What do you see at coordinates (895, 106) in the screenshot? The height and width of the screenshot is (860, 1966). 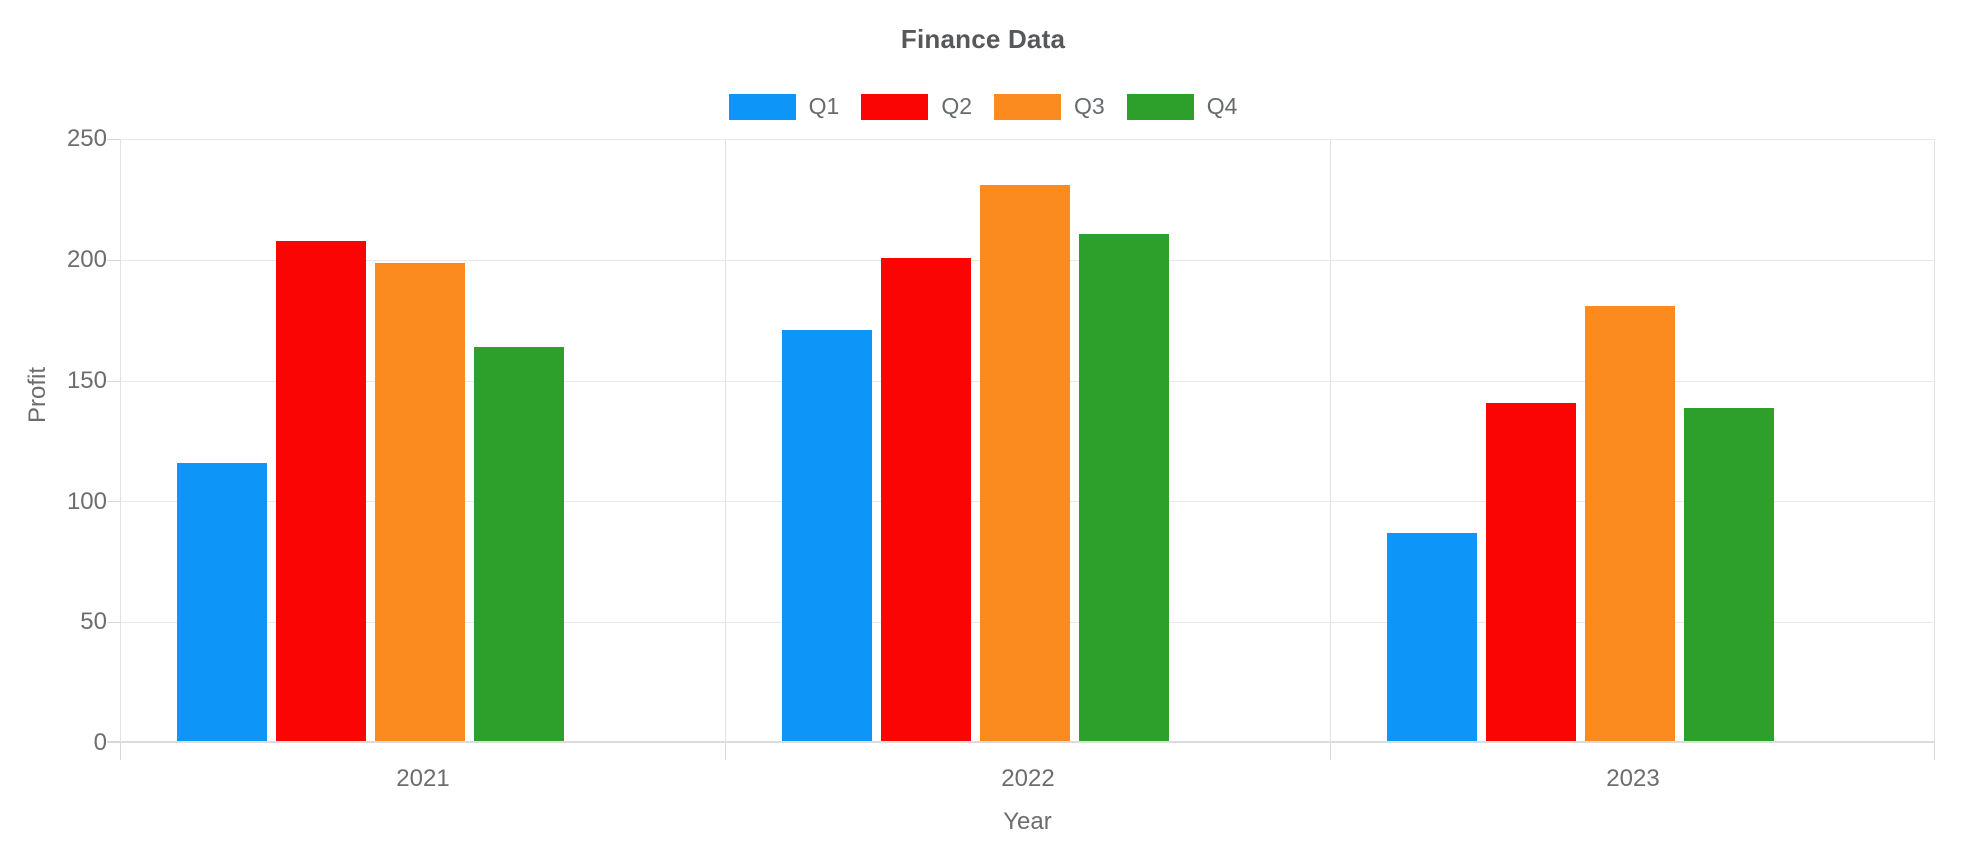 I see `legend-swatch-q2-icon` at bounding box center [895, 106].